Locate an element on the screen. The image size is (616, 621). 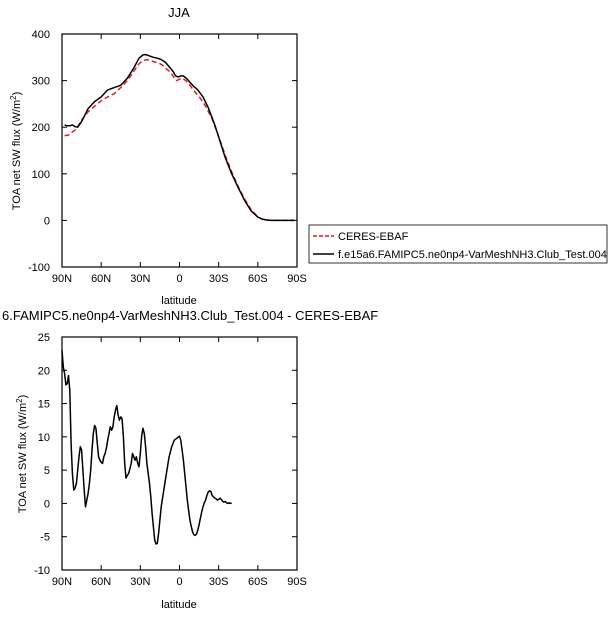
bottom-y-tick-label: 5 is located at coordinates (47, 471).